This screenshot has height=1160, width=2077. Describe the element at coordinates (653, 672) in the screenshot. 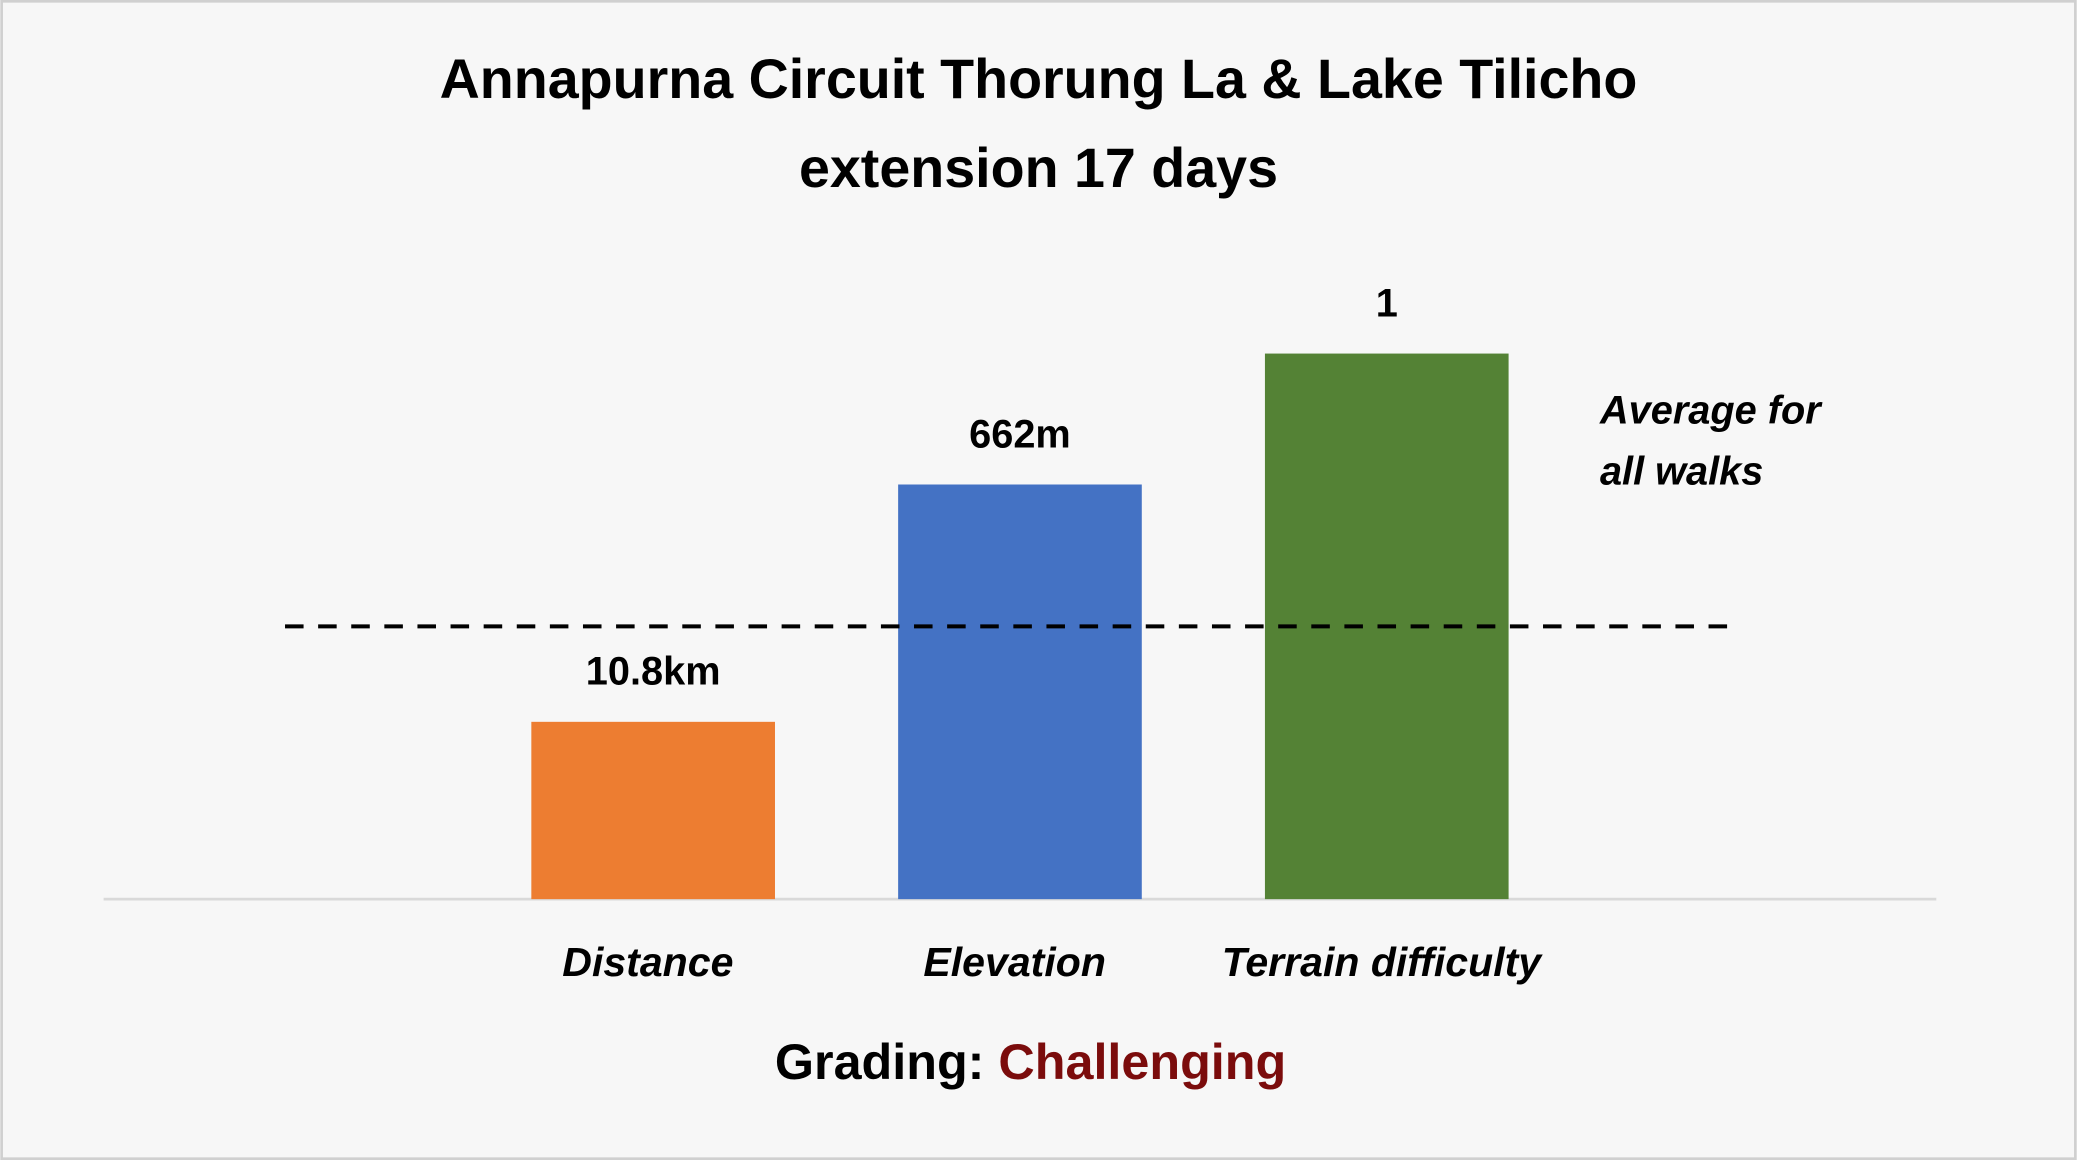

I see `data-label: 10.8km` at that location.